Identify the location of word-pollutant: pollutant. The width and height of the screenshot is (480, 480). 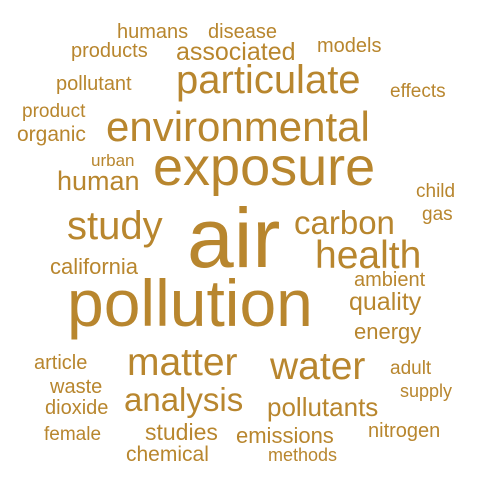
(94, 84).